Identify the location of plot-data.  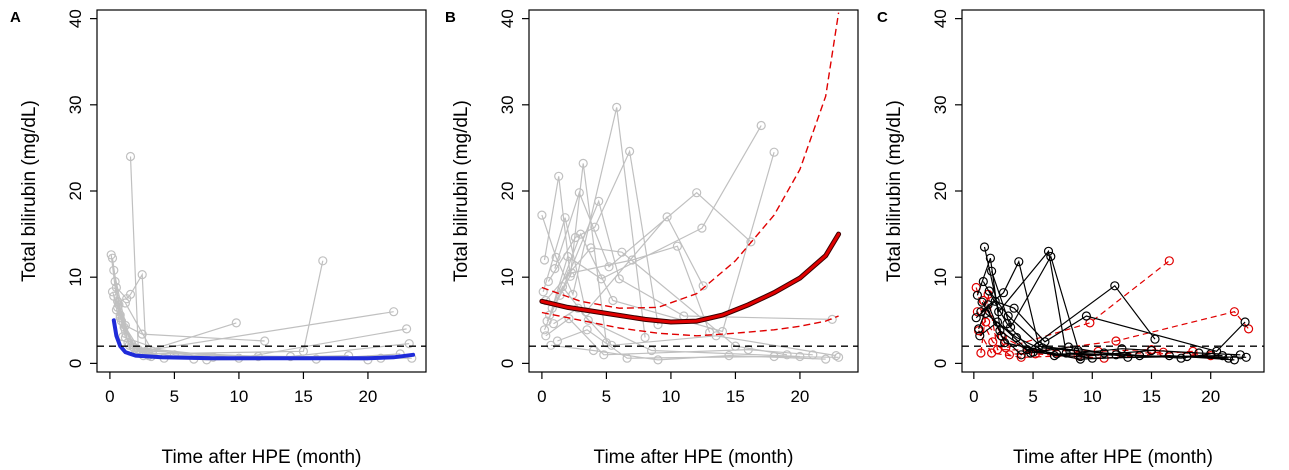
(1112, 303).